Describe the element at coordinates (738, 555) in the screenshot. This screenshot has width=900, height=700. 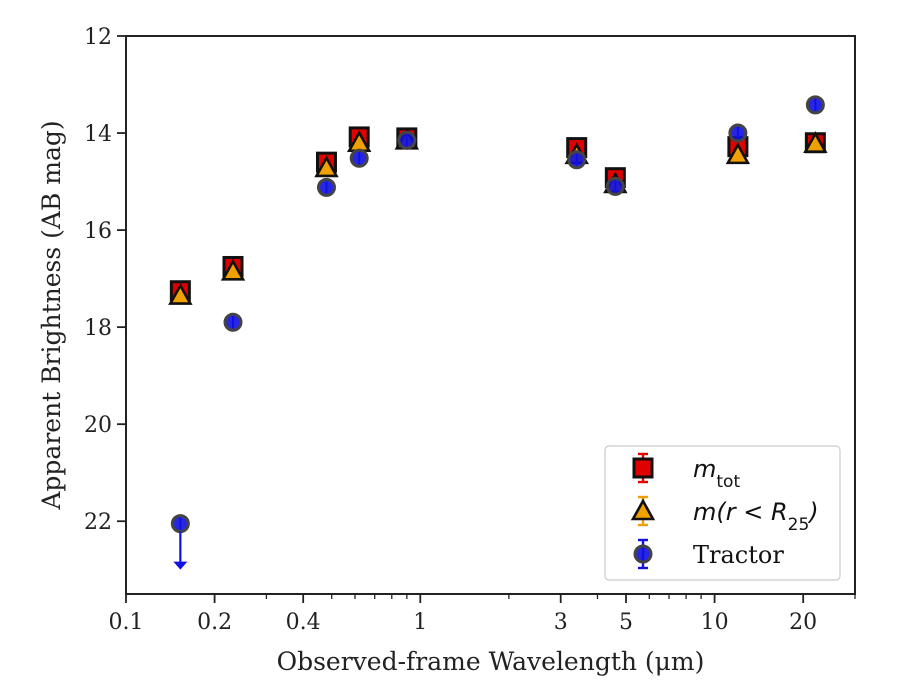
I see `legend-label: Tractor` at that location.